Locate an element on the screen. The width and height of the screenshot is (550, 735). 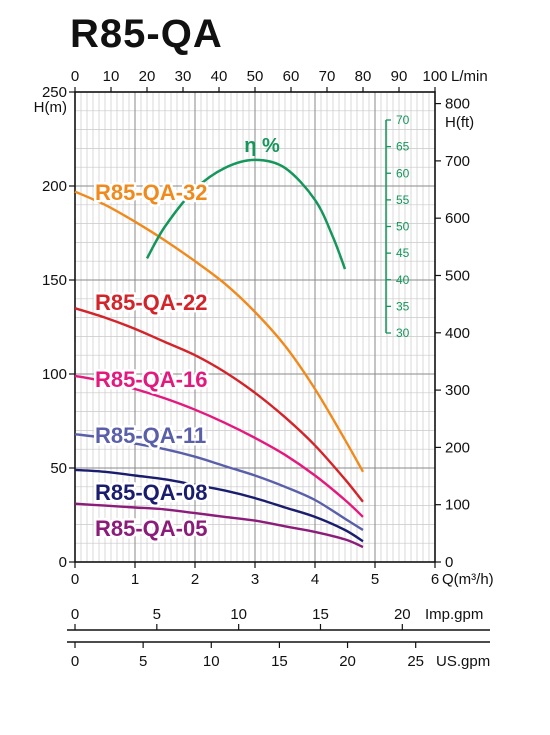
curve-label-r85-qa-08: R85-QA-08 is located at coordinates (151, 492).